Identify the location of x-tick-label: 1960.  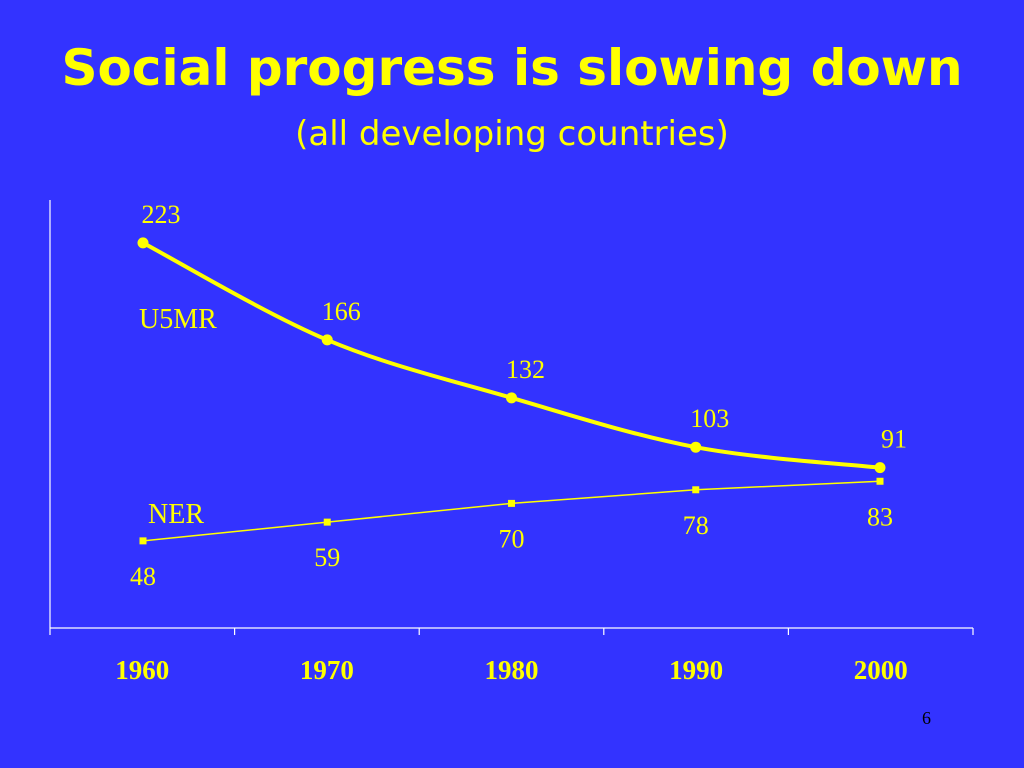
(142, 670).